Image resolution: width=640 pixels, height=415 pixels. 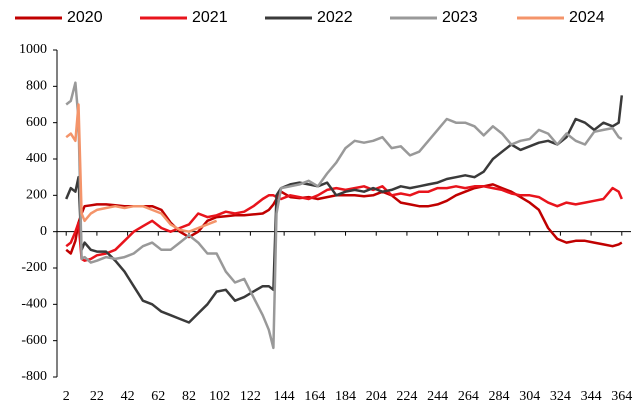 I want to click on x-tick-label: 144, so click(x=284, y=396).